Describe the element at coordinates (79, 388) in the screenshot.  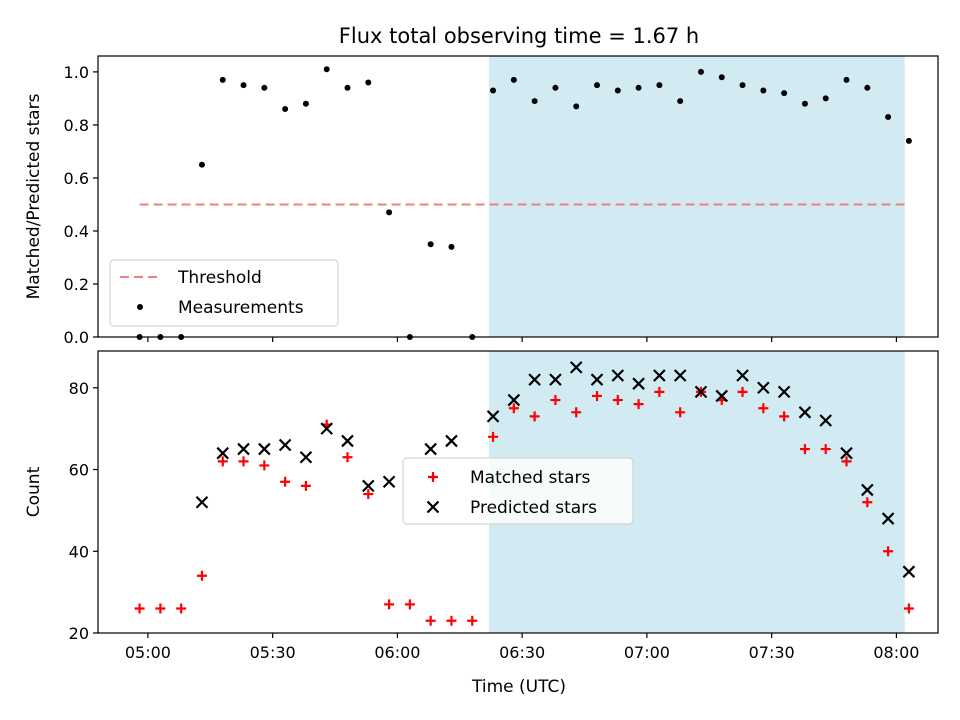
I see `y-tick-label: 80` at that location.